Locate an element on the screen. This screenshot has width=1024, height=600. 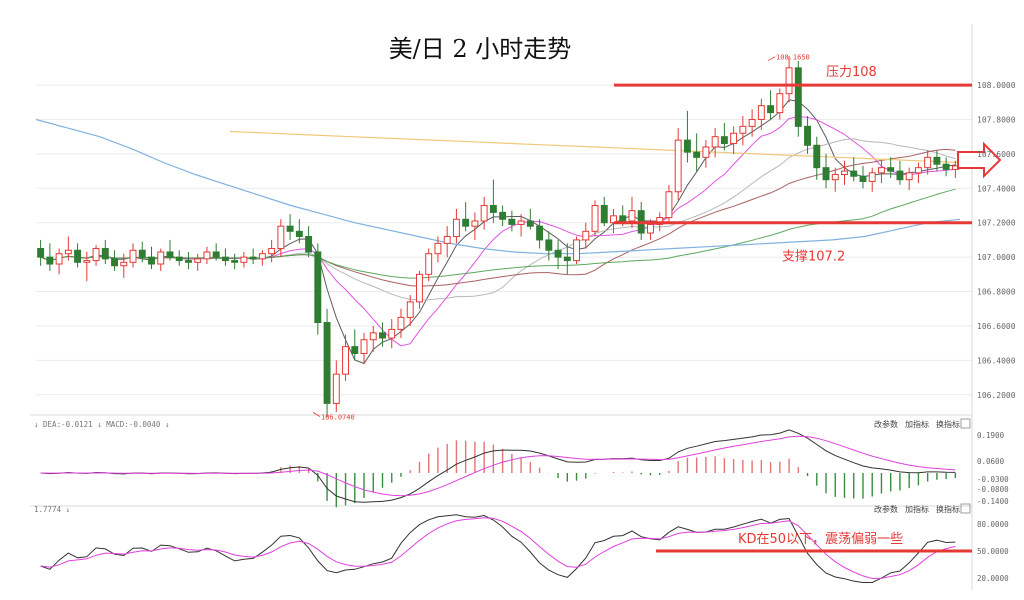
macd-diff-line is located at coordinates (498, 466).